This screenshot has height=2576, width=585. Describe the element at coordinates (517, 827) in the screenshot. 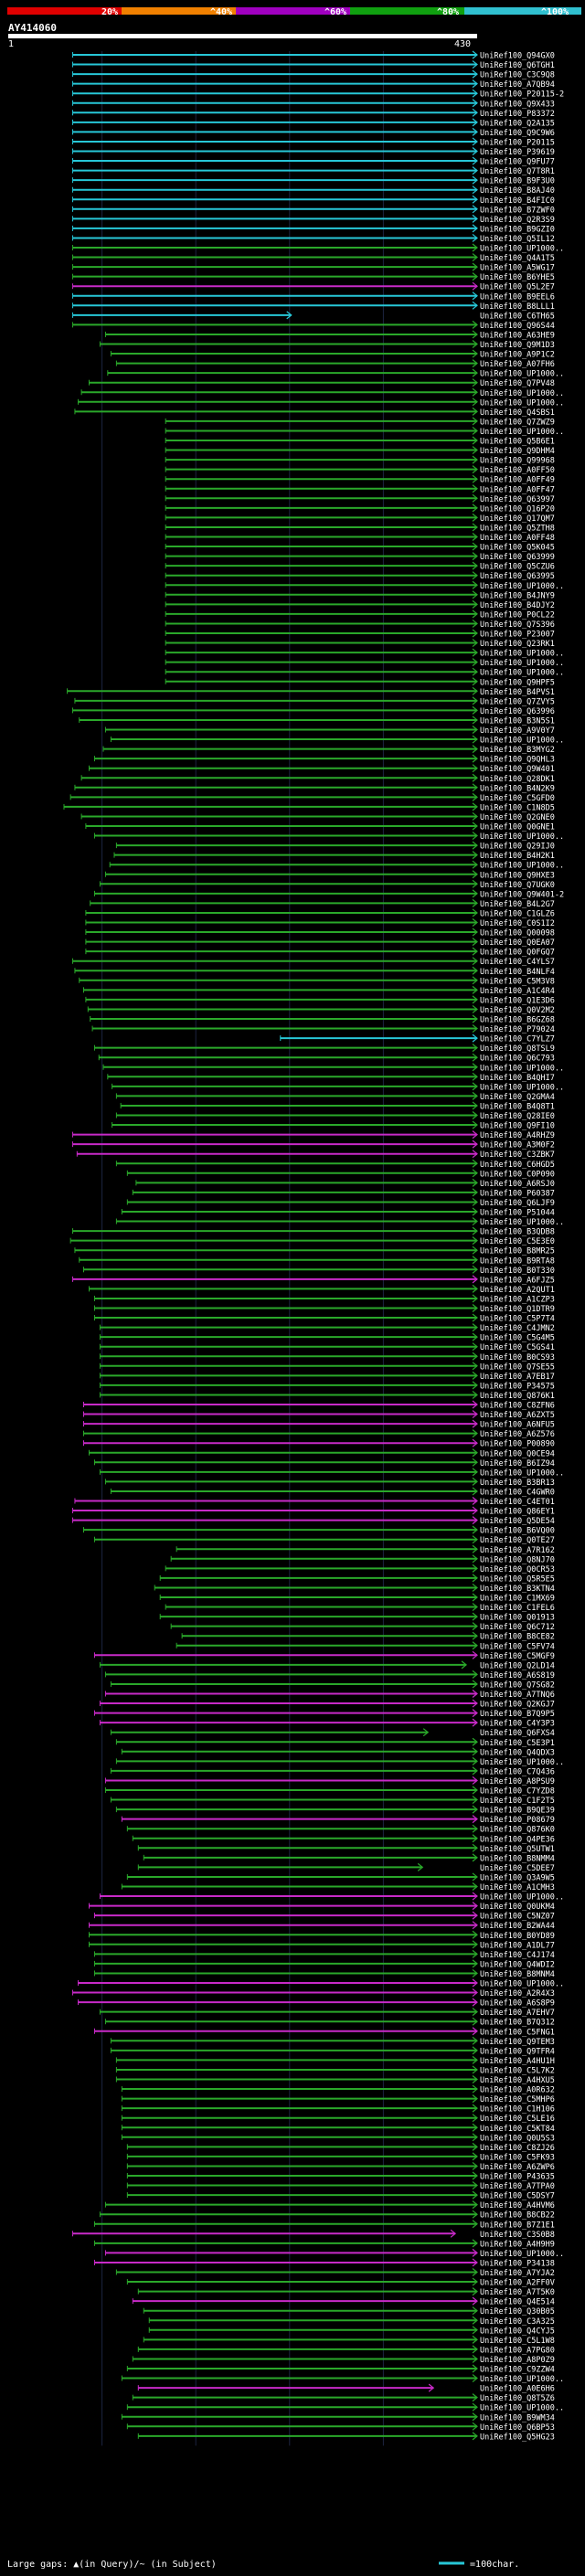

I see `hit-label: UniRef100_Q0GNE1` at that location.